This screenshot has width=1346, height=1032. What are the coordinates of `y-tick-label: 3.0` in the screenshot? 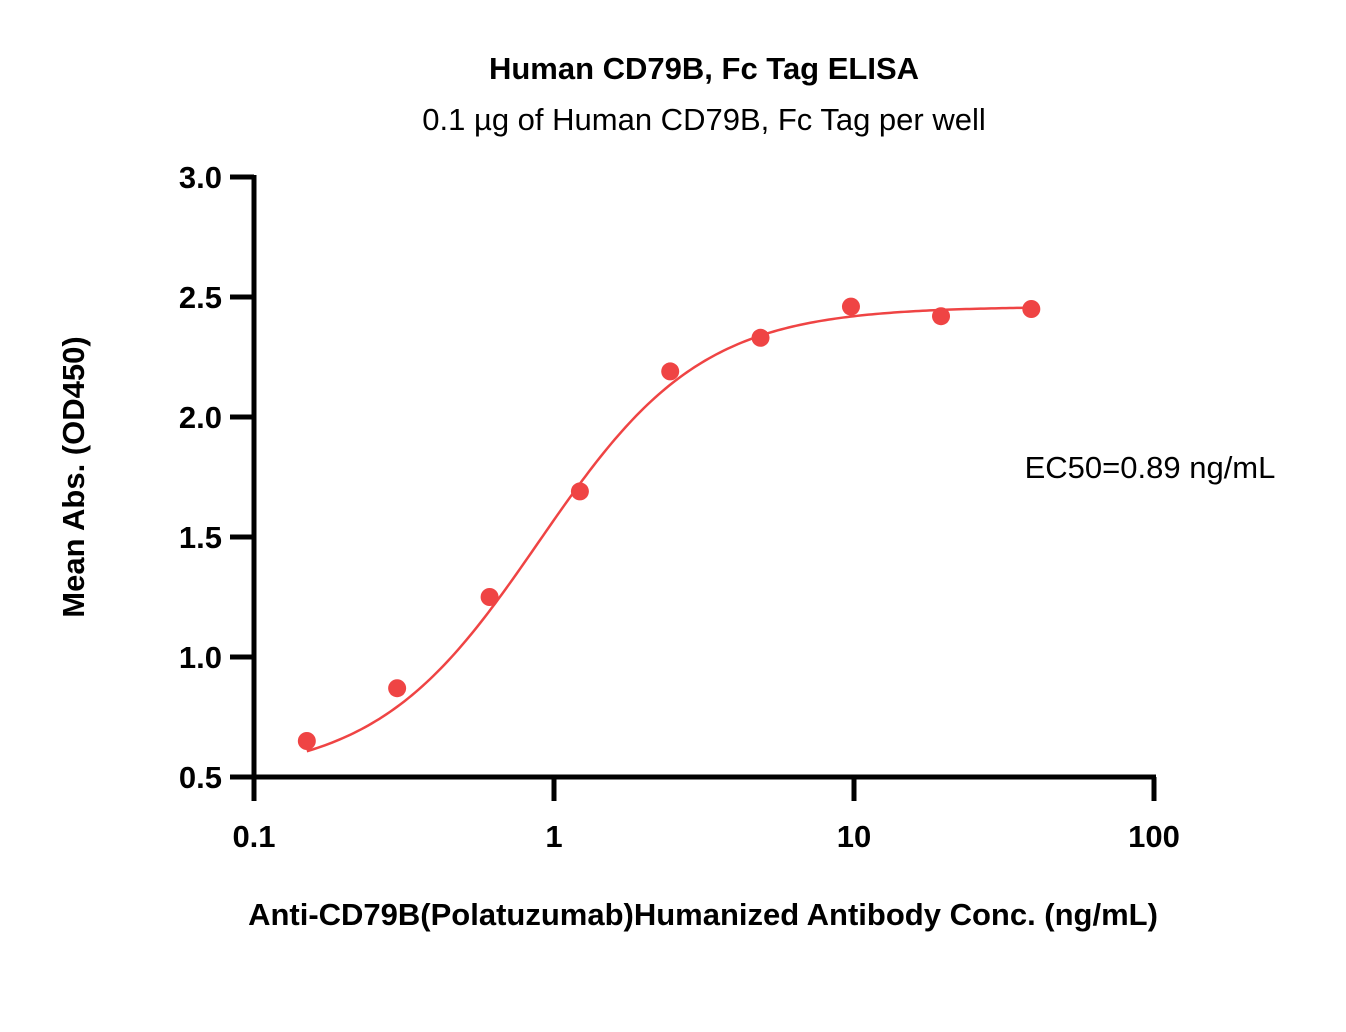 It's located at (200, 177).